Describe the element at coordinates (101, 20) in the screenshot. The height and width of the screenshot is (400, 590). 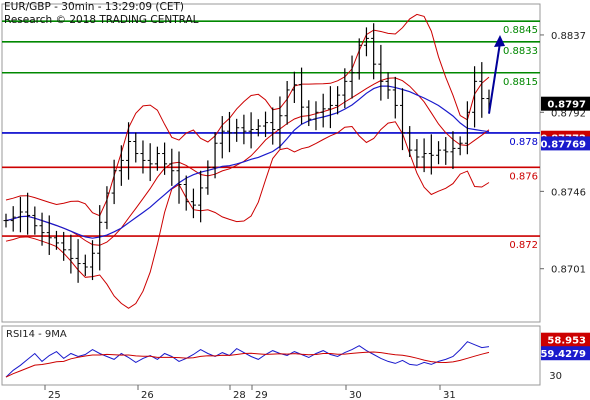
I see `chart-subtitle: Research © 2018 TRADING CENTRAL` at that location.